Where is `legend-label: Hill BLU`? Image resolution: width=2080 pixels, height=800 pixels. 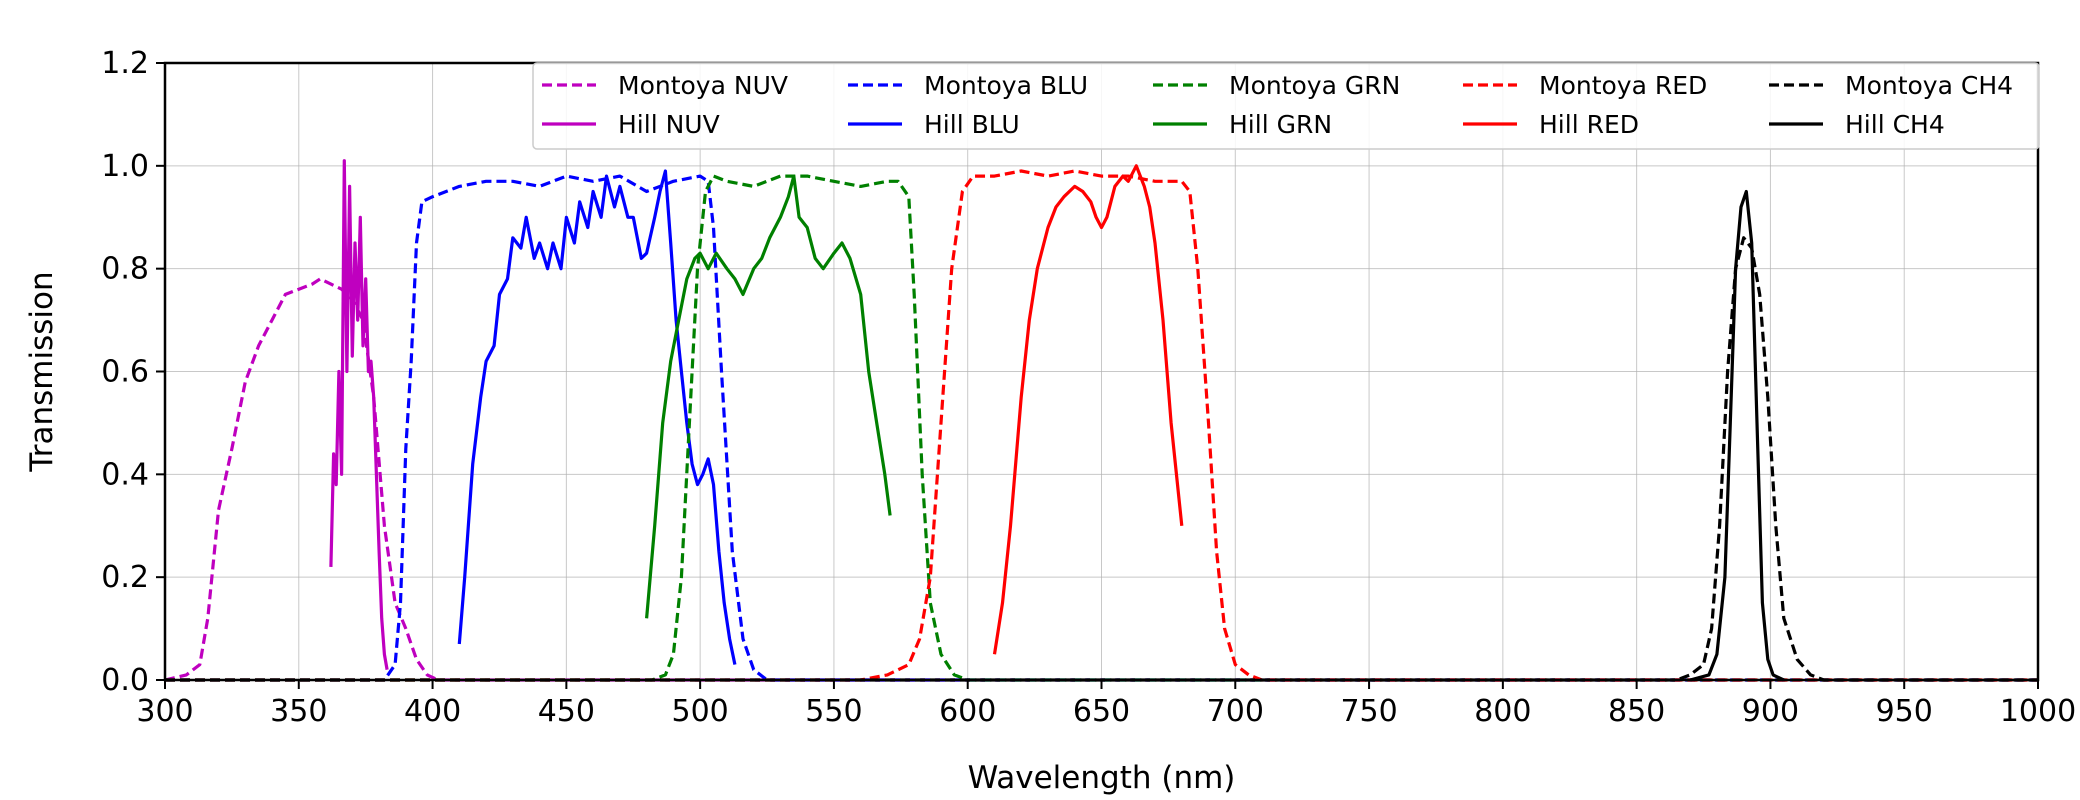
legend-label: Hill BLU is located at coordinates (972, 124).